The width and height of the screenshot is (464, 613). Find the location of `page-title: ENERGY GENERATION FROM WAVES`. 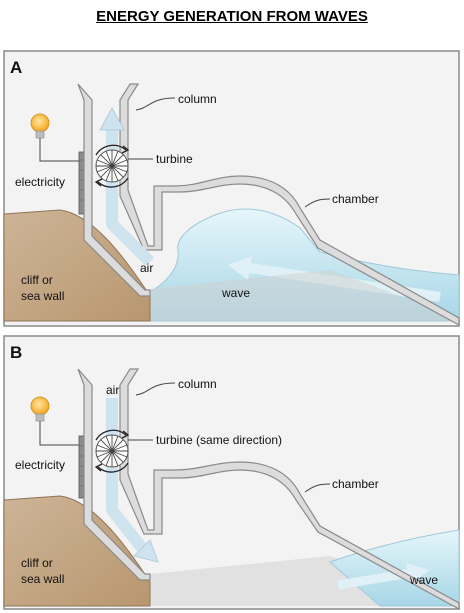

page-title: ENERGY GENERATION FROM WAVES is located at coordinates (232, 16).